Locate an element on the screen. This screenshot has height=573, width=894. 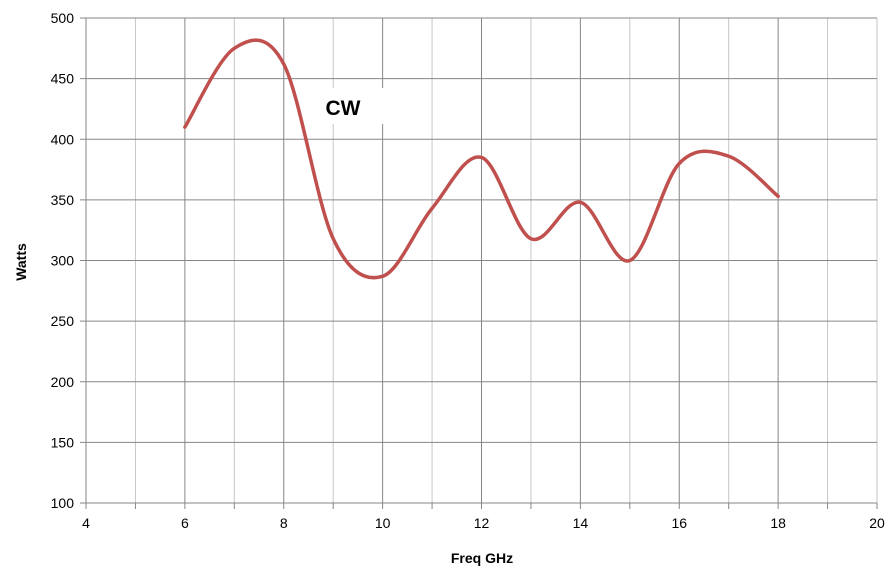
annotation-background is located at coordinates (351, 106).